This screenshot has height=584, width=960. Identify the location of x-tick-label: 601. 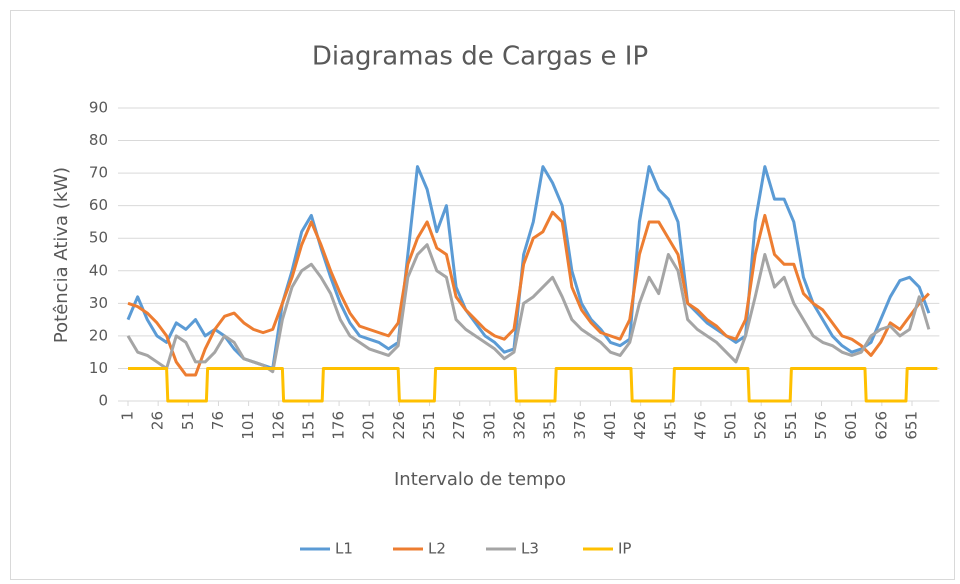
(851, 425).